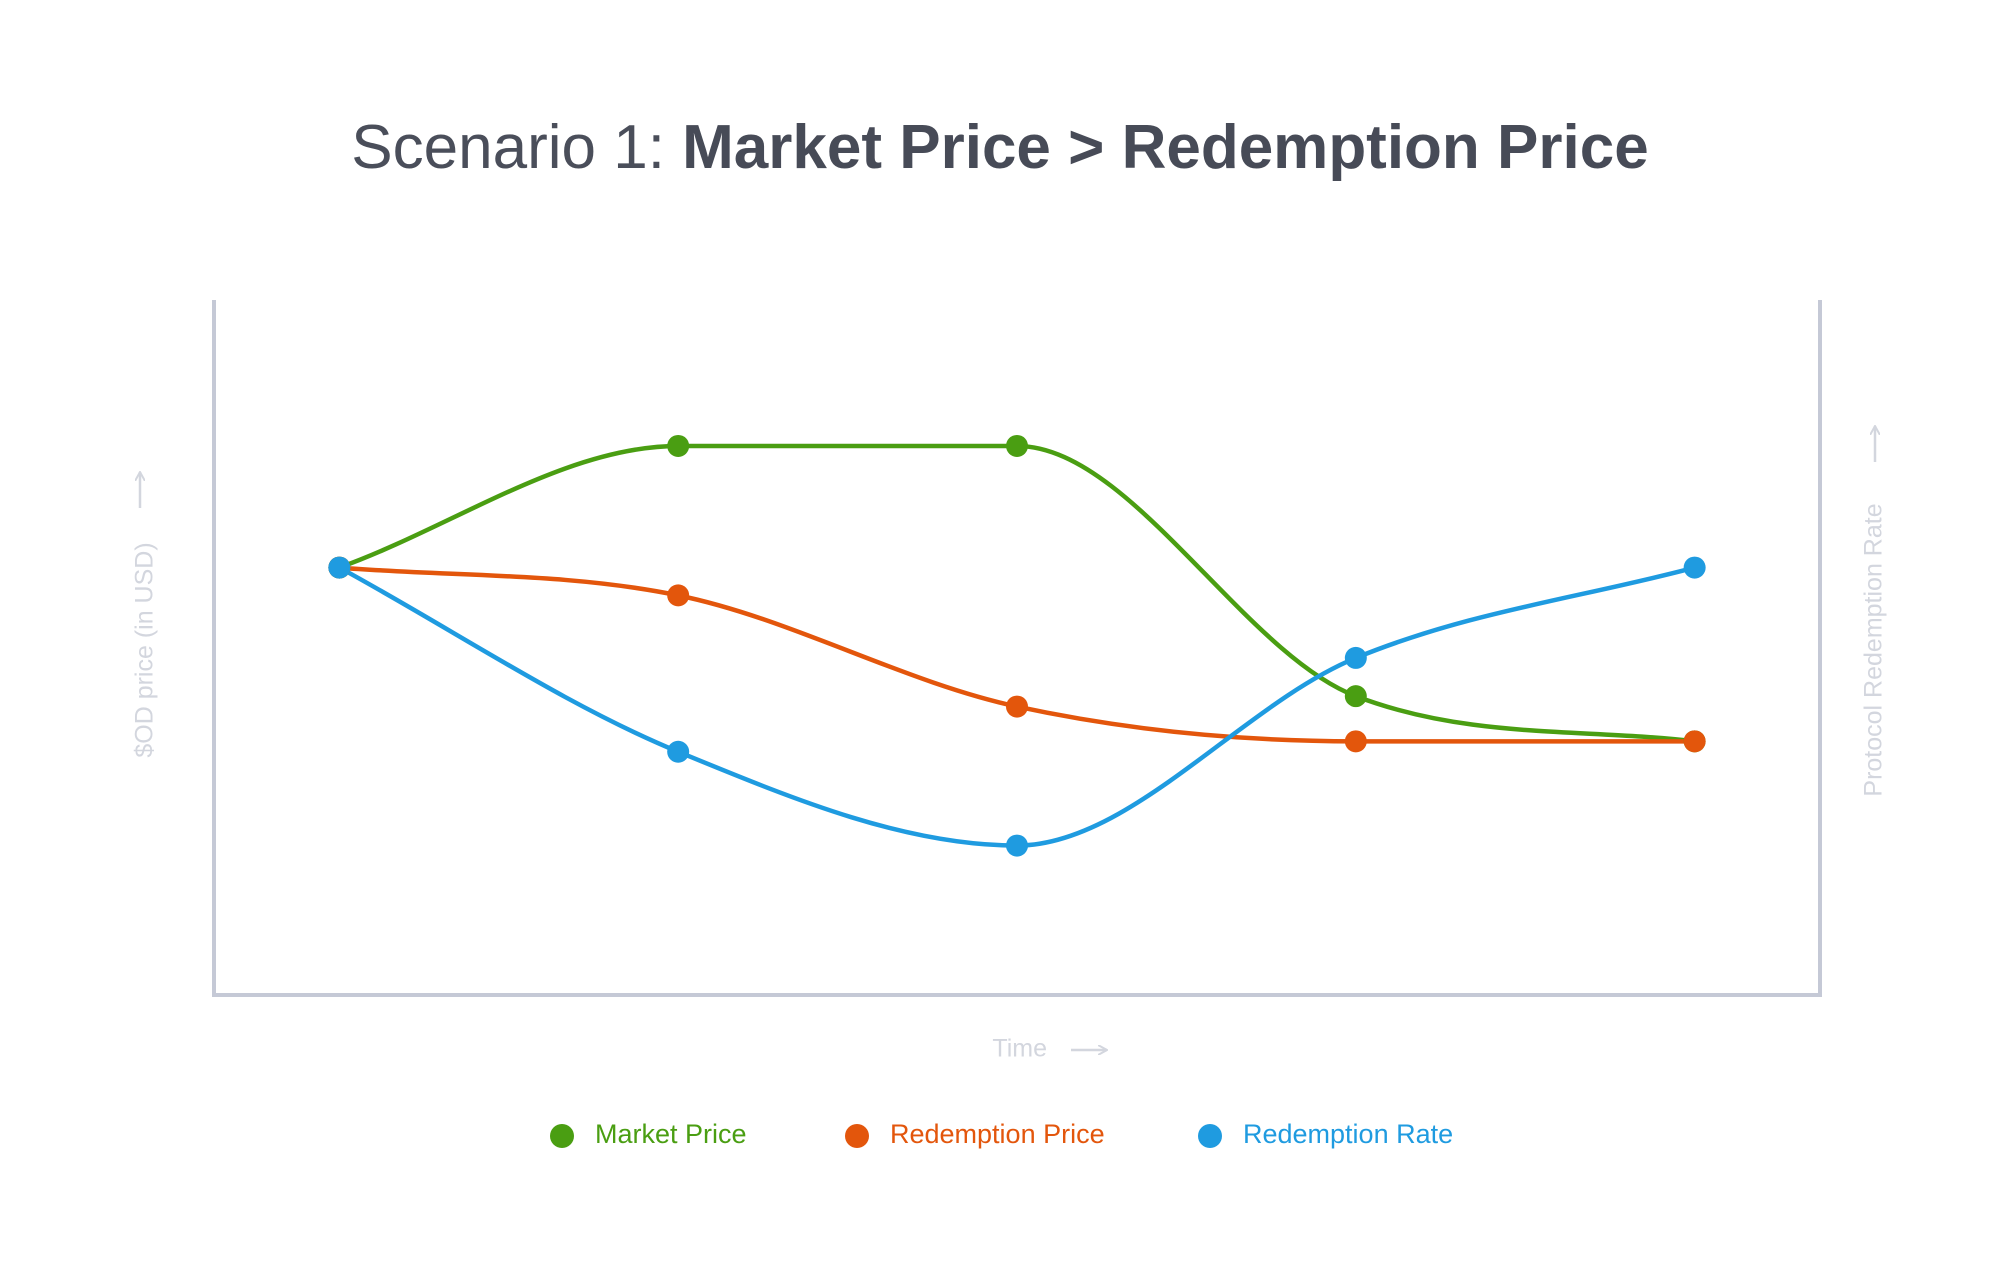  I want to click on chart-title-prefix: Scenario 1:, so click(517, 147).